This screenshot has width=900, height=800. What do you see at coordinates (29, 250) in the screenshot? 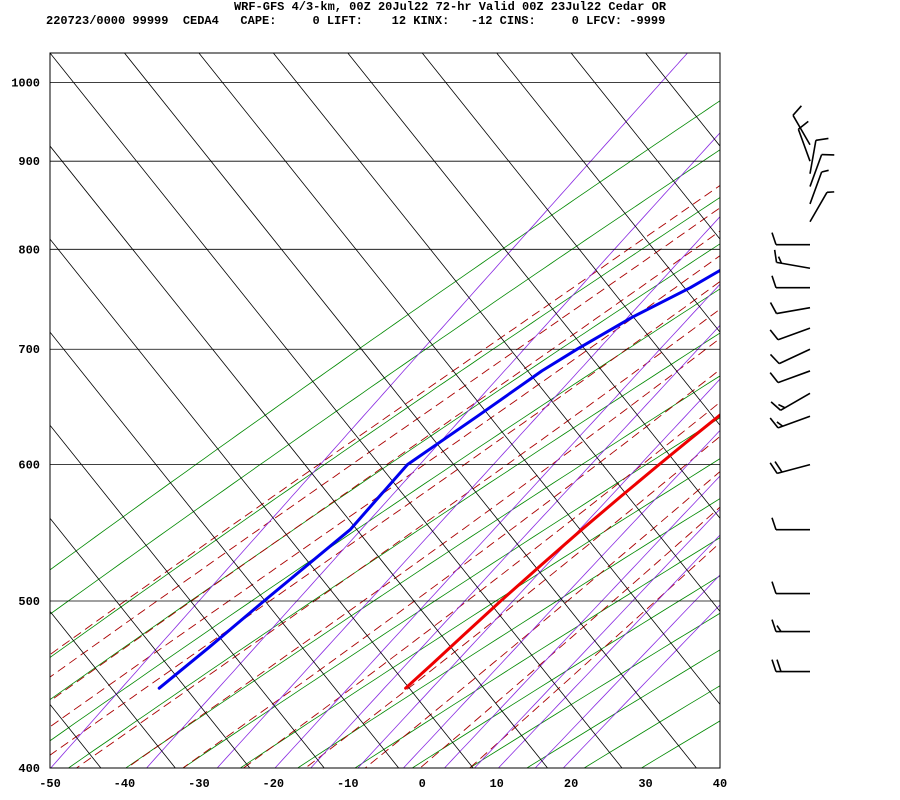
I see `pressure-tick-label: 800` at bounding box center [29, 250].